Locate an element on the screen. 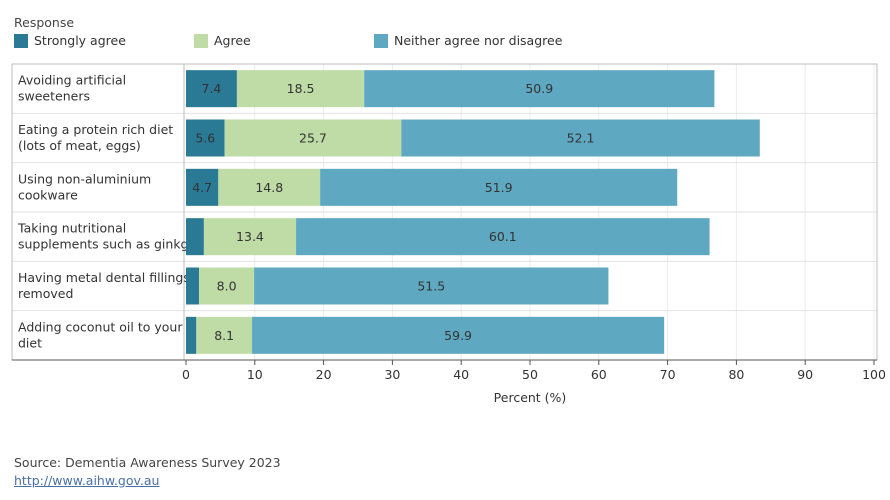  legend-item-strongly-agree: Strongly agree is located at coordinates (70, 40).